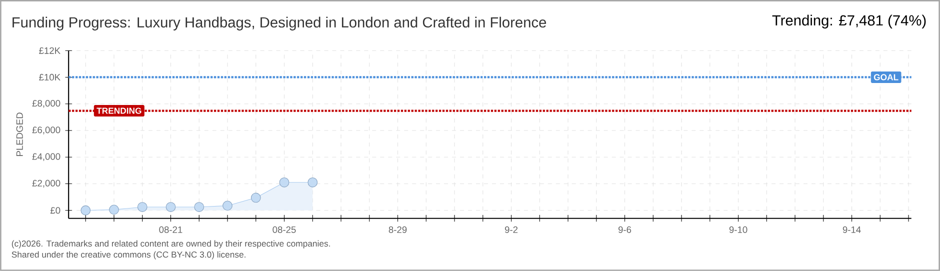  I want to click on y-tick-label: £2,000, so click(46, 184).